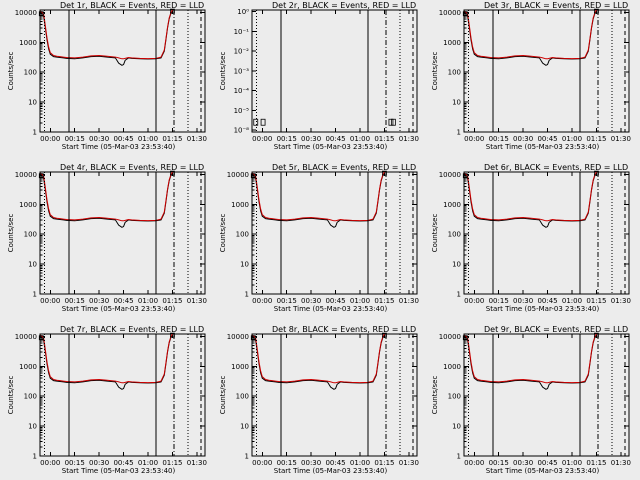 The width and height of the screenshot is (640, 480). What do you see at coordinates (243, 12) in the screenshot?
I see `y-tick-label: 10⁰` at bounding box center [243, 12].